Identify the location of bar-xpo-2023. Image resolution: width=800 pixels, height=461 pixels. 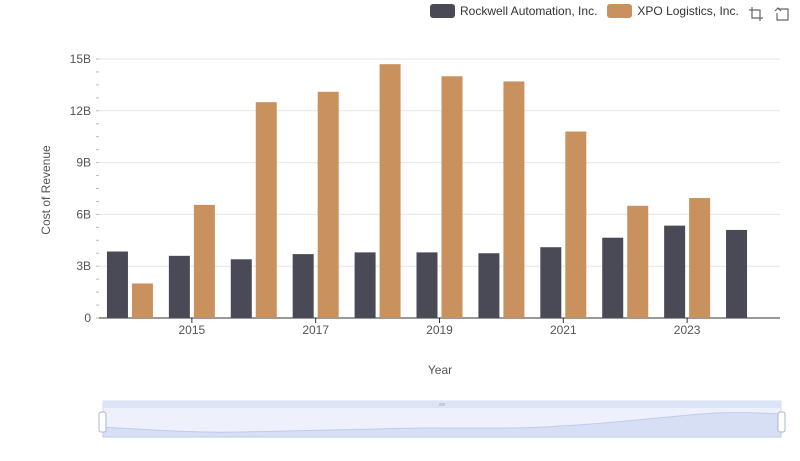
(700, 257).